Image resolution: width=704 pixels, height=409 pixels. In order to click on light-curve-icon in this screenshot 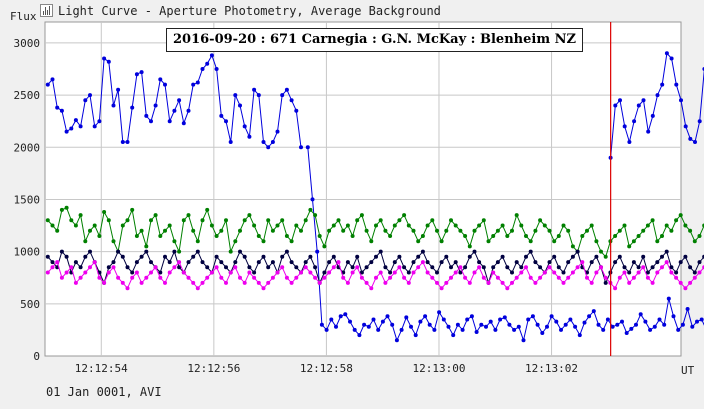, I will do `click(46, 10)`.